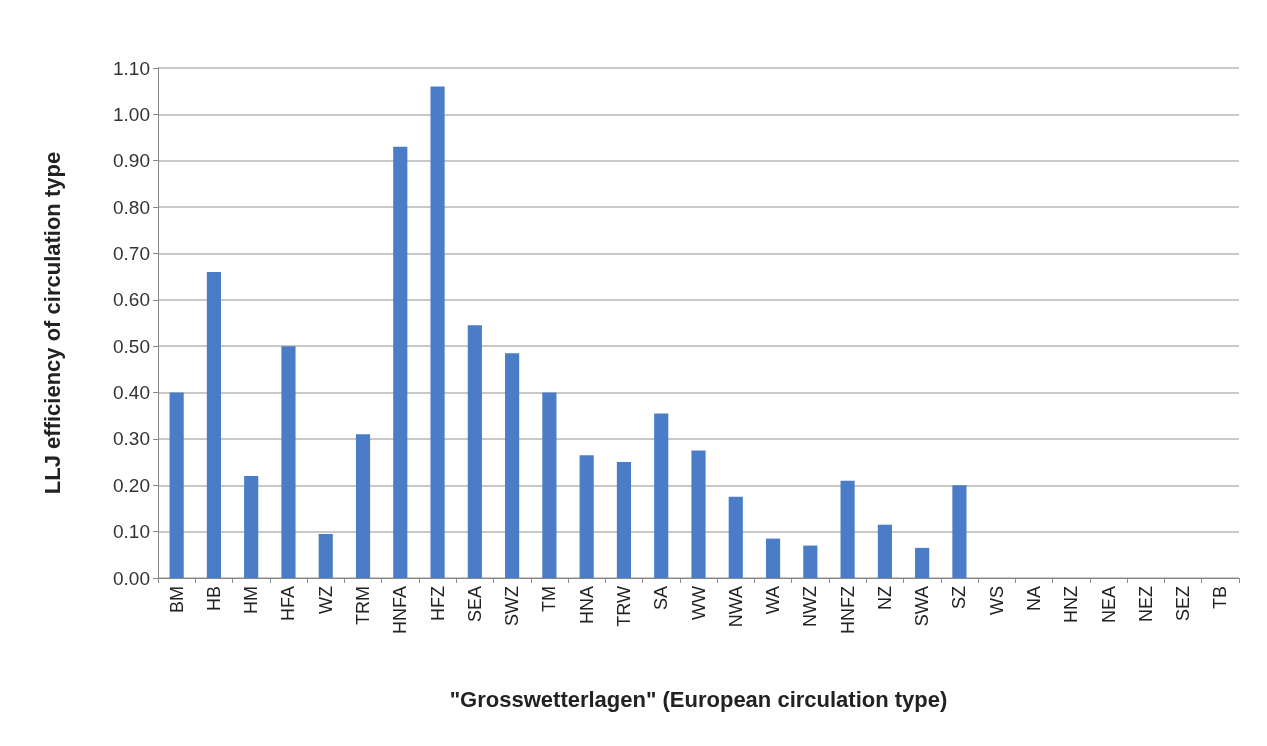  I want to click on x-tick-label: TB, so click(1220, 598).